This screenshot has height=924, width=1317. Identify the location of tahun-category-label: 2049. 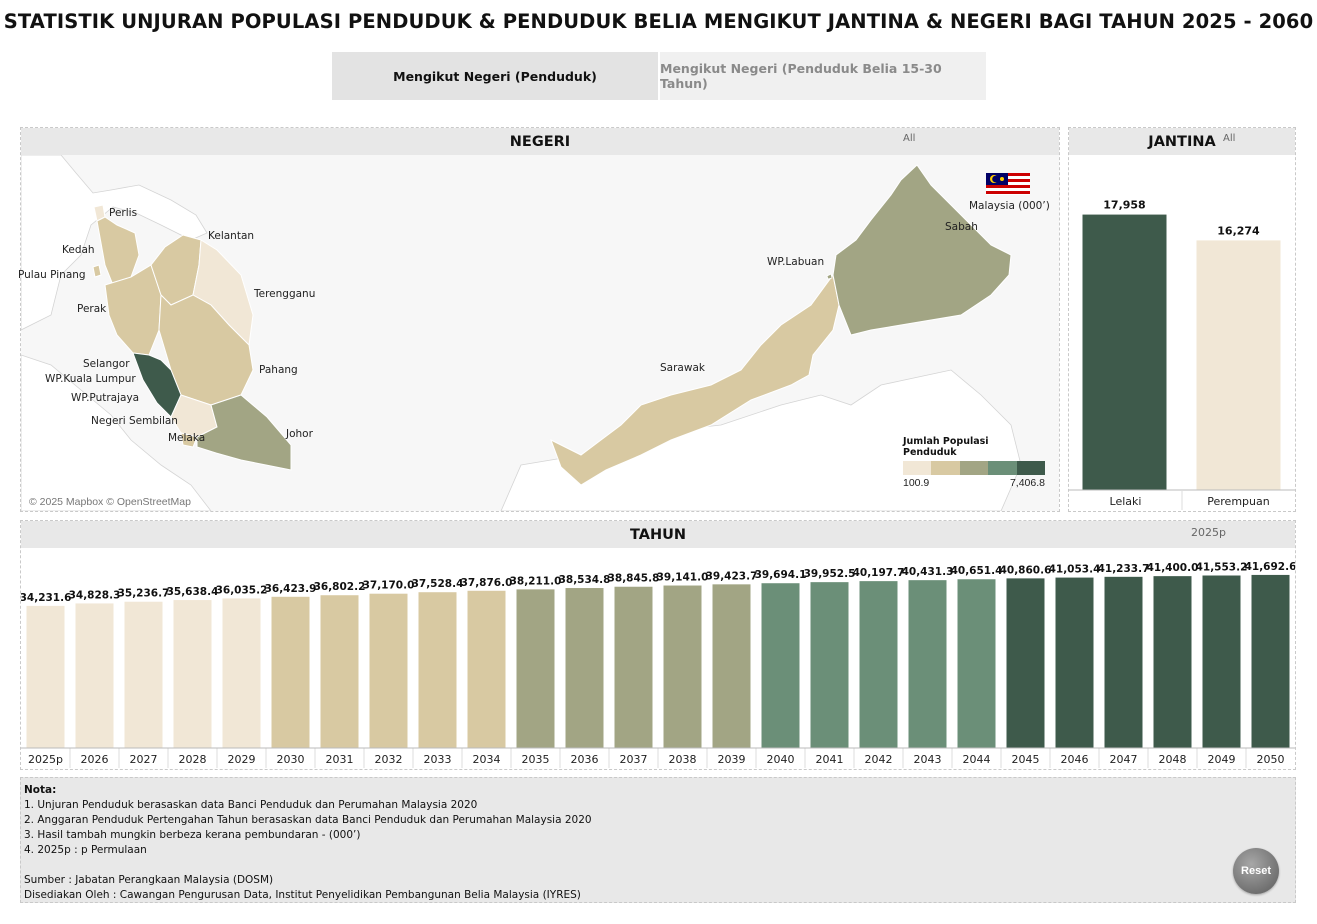
(1222, 759).